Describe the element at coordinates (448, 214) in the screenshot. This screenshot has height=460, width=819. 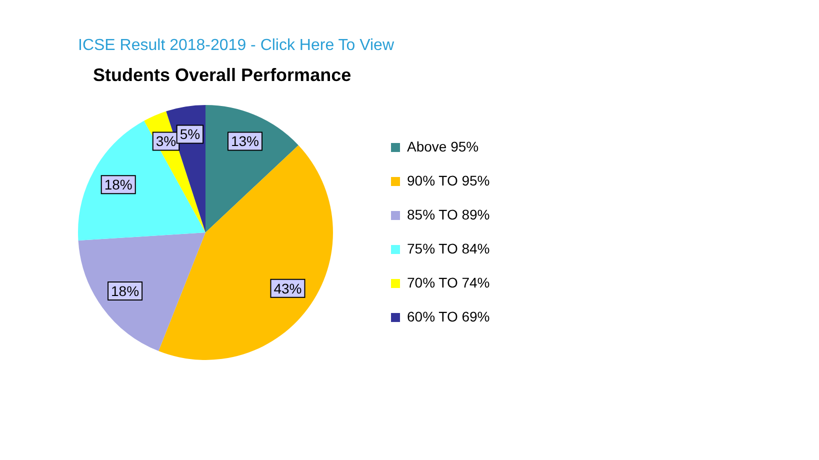
I see `legend-label: 85% TO 89%` at that location.